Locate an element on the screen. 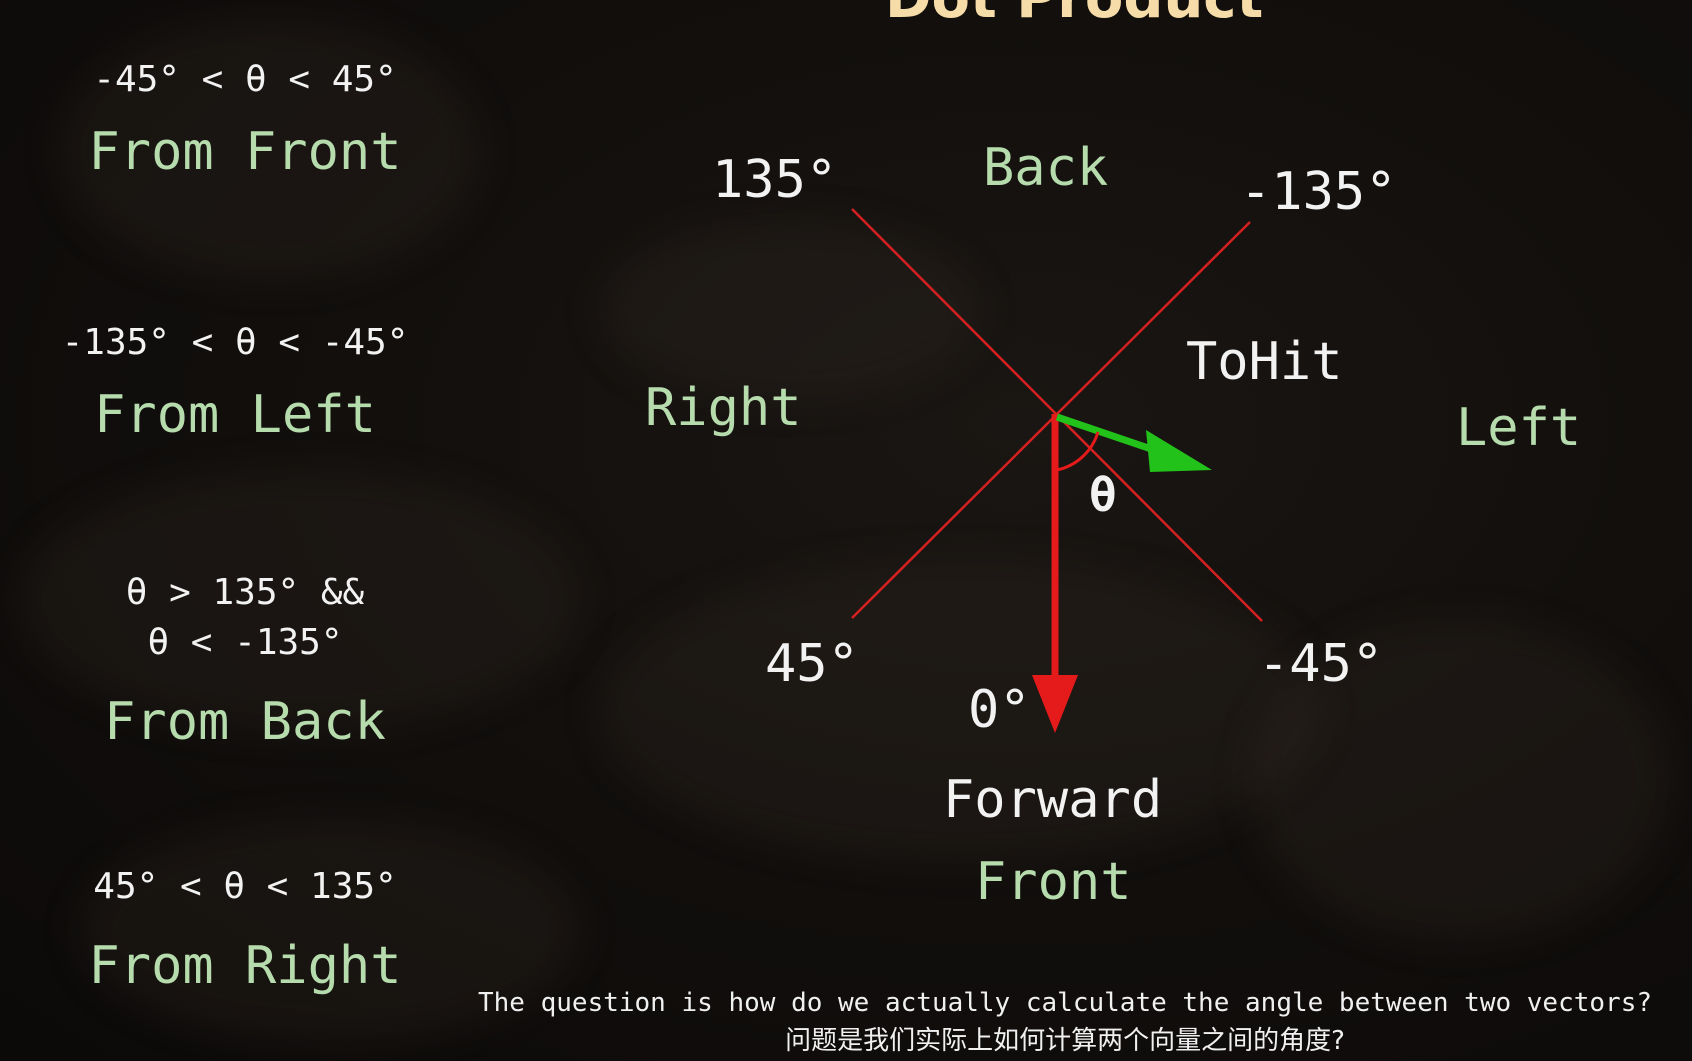 Image resolution: width=1692 pixels, height=1061 pixels. direction-label-right: Right is located at coordinates (723, 408).